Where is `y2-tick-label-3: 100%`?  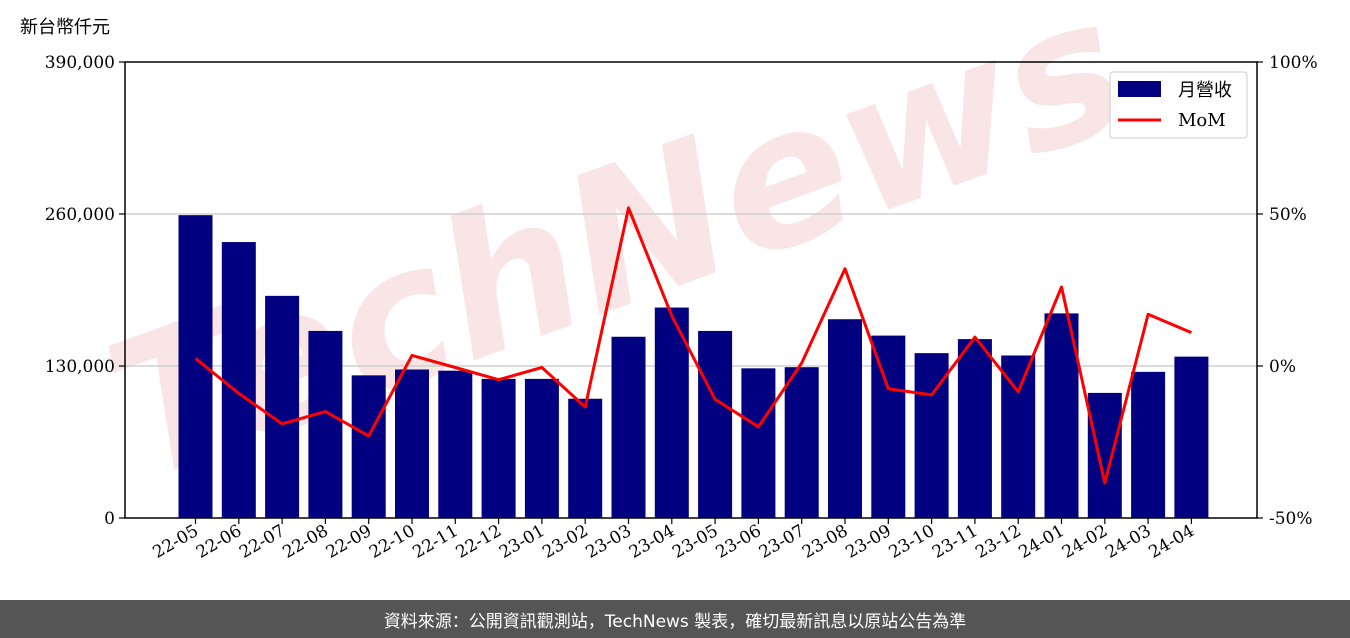 y2-tick-label-3: 100% is located at coordinates (1293, 63).